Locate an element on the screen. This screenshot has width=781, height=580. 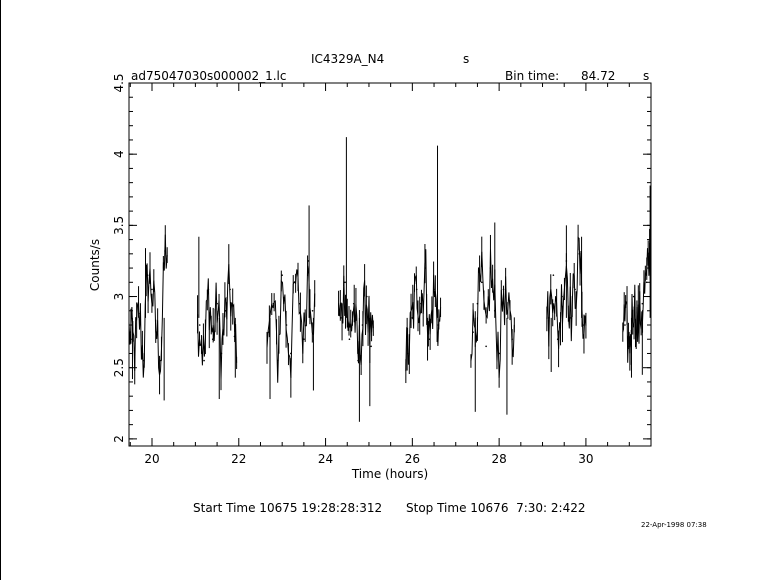
y-tick-label: 3 is located at coordinates (119, 297).